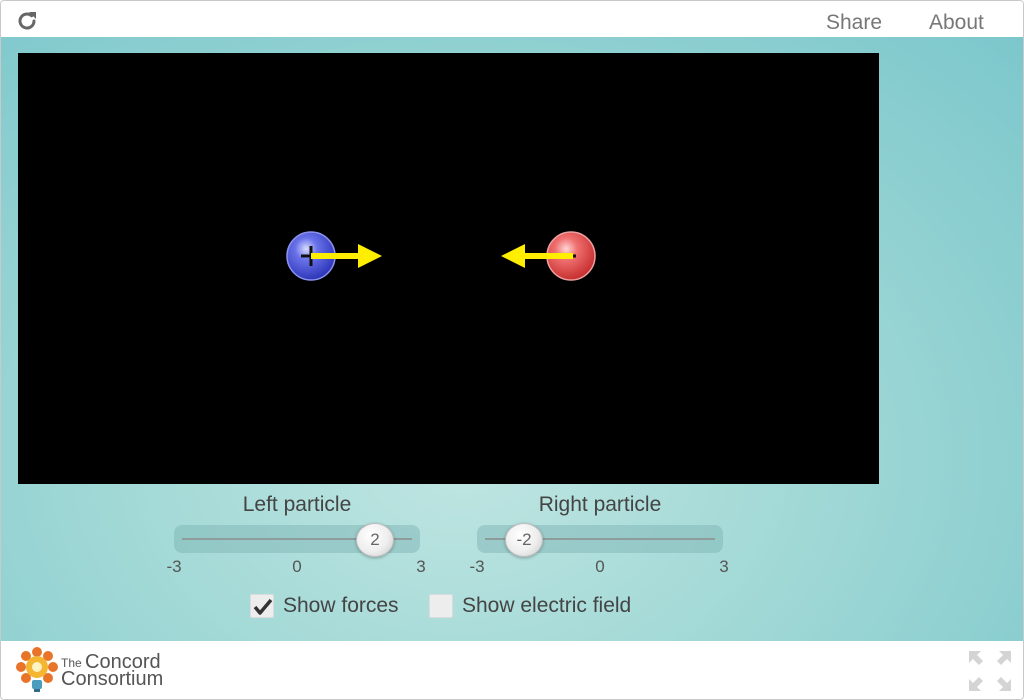 The image size is (1024, 700). I want to click on right-slider-mid-label: 0, so click(600, 567).